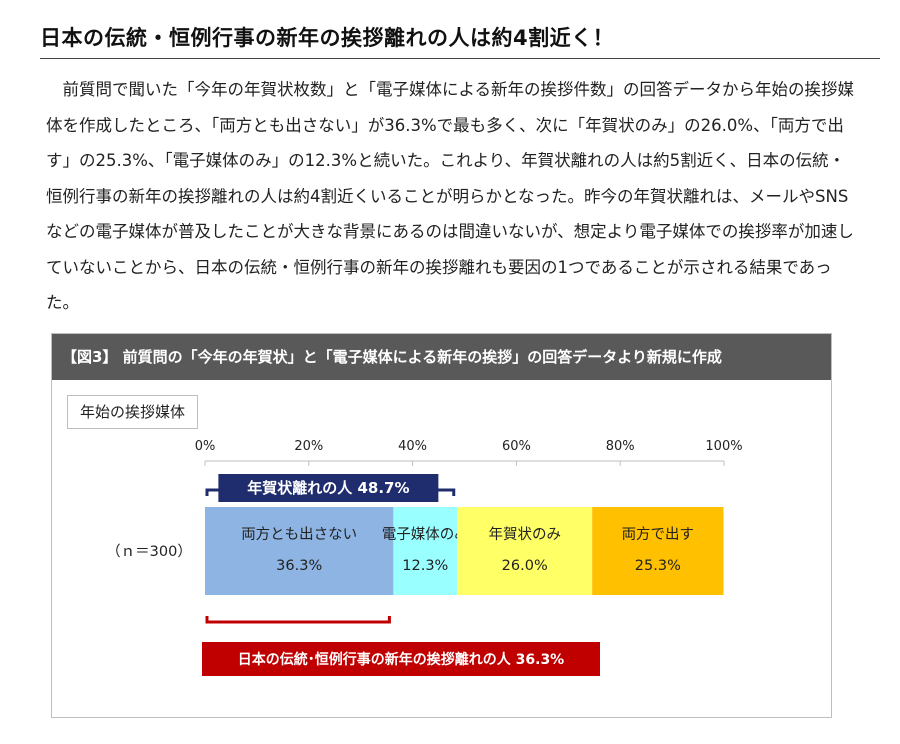  What do you see at coordinates (620, 446) in the screenshot?
I see `x-tick-label: 80%` at bounding box center [620, 446].